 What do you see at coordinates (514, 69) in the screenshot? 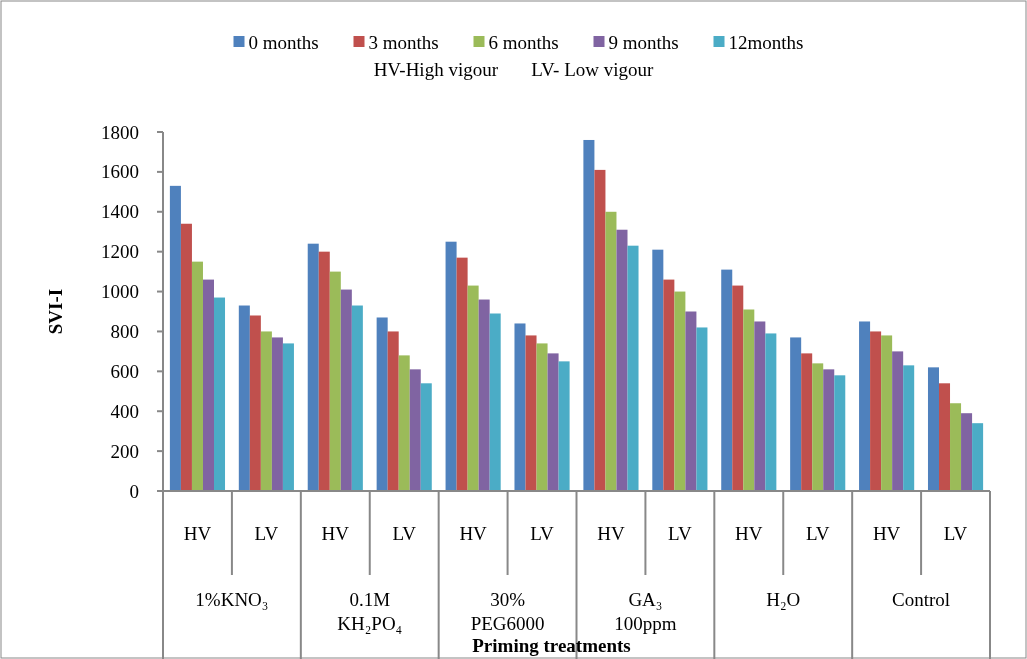
I see `chart-subtitle: HV-High vigour LV- Low vigour` at bounding box center [514, 69].